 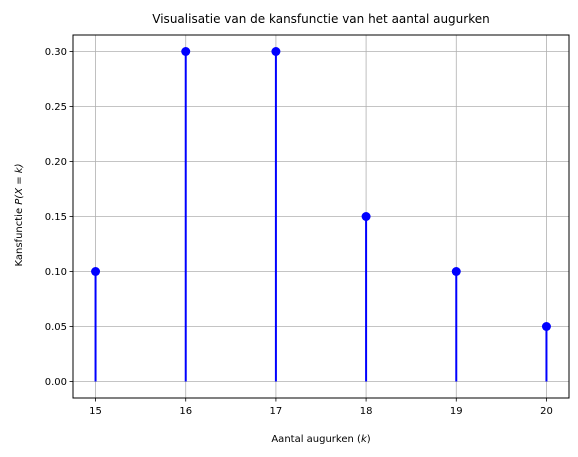 I want to click on y-tick-label: 0.00, so click(x=56, y=382).